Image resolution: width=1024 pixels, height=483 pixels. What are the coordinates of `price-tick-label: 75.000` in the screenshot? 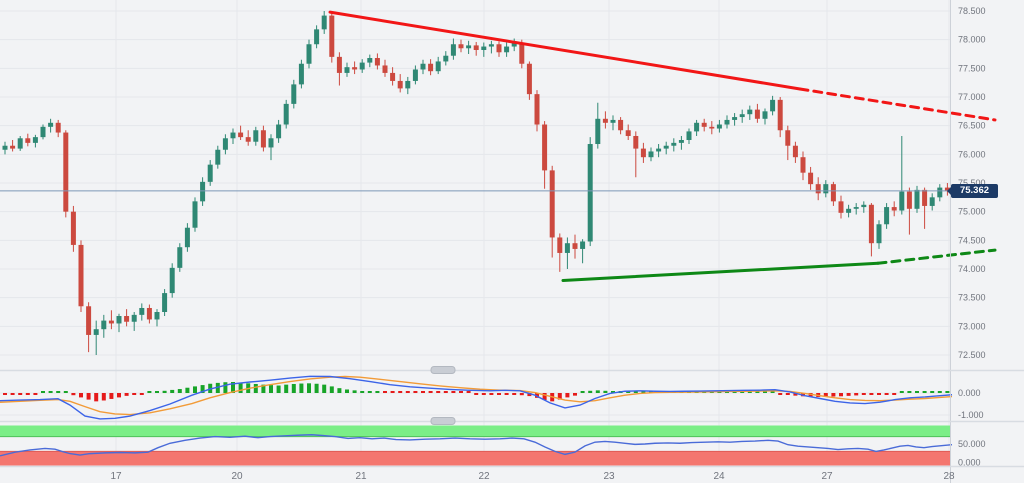 It's located at (972, 212).